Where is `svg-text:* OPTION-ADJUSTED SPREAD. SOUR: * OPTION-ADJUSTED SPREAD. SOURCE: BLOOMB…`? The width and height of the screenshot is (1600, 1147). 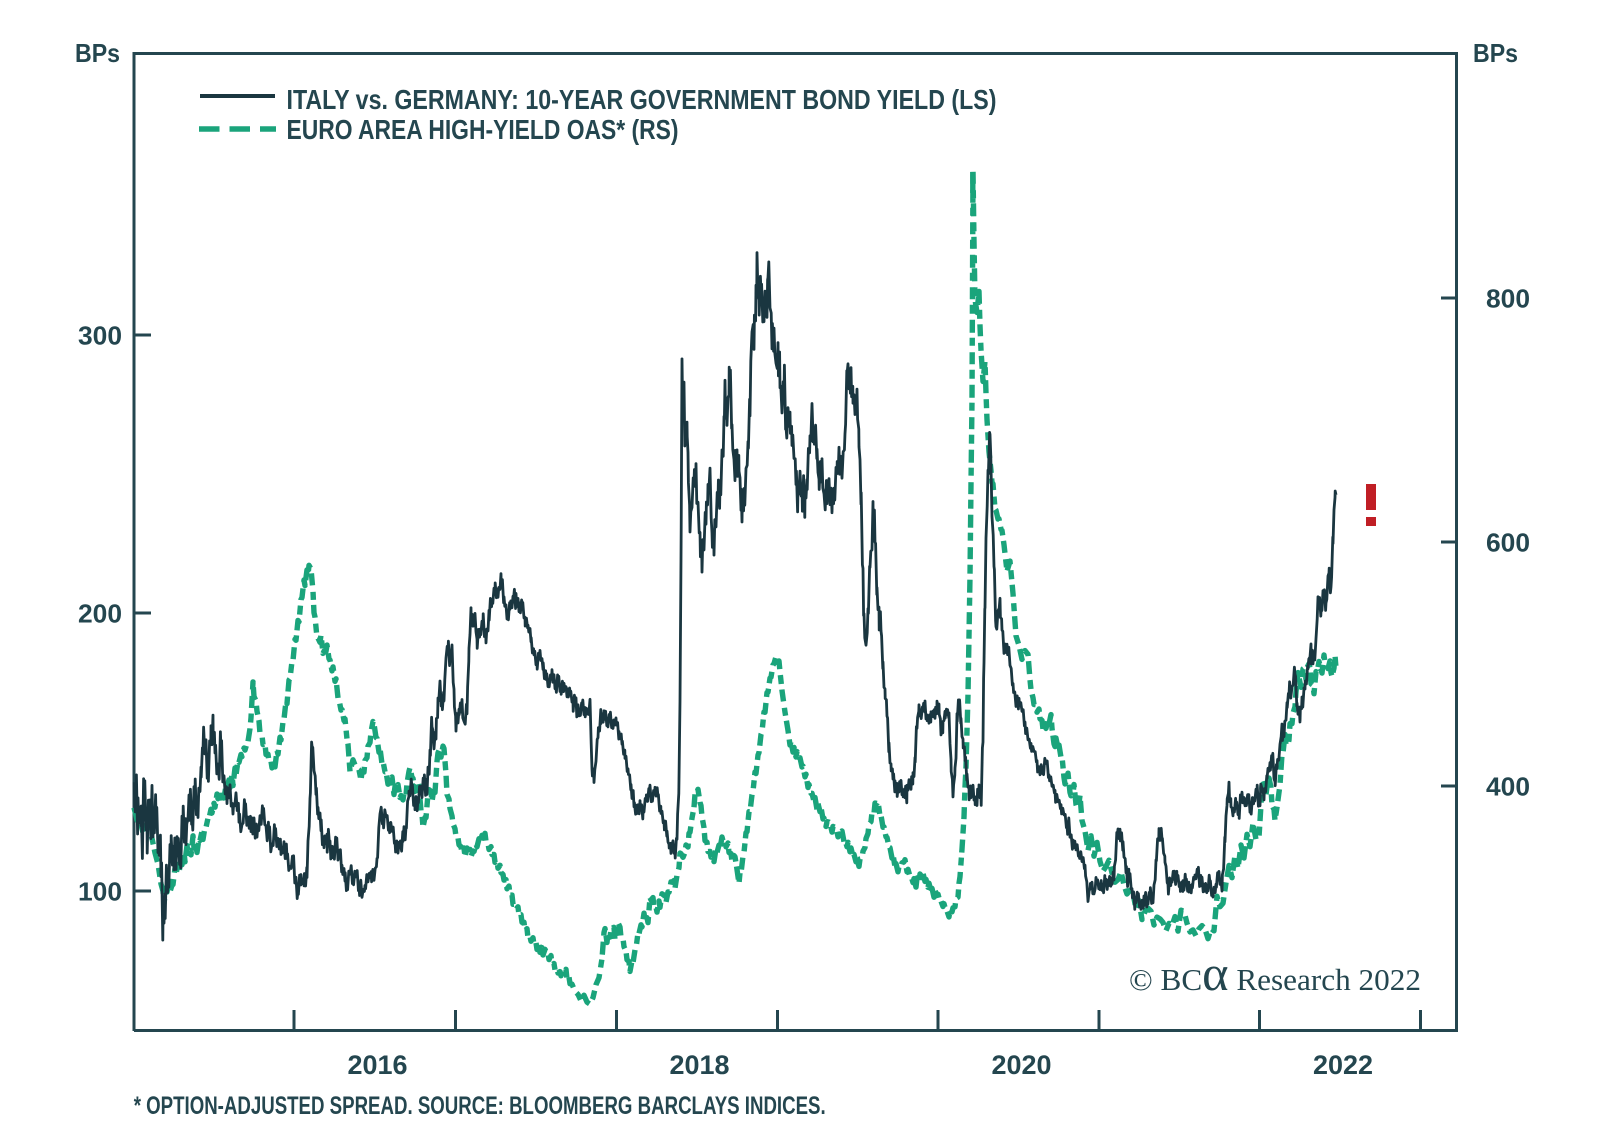
svg-text:* OPTION-ADJUSTED SPREAD. SOUR: * OPTION-ADJUSTED SPREAD. SOURCE: BLOOMB… is located at coordinates (480, 1106).